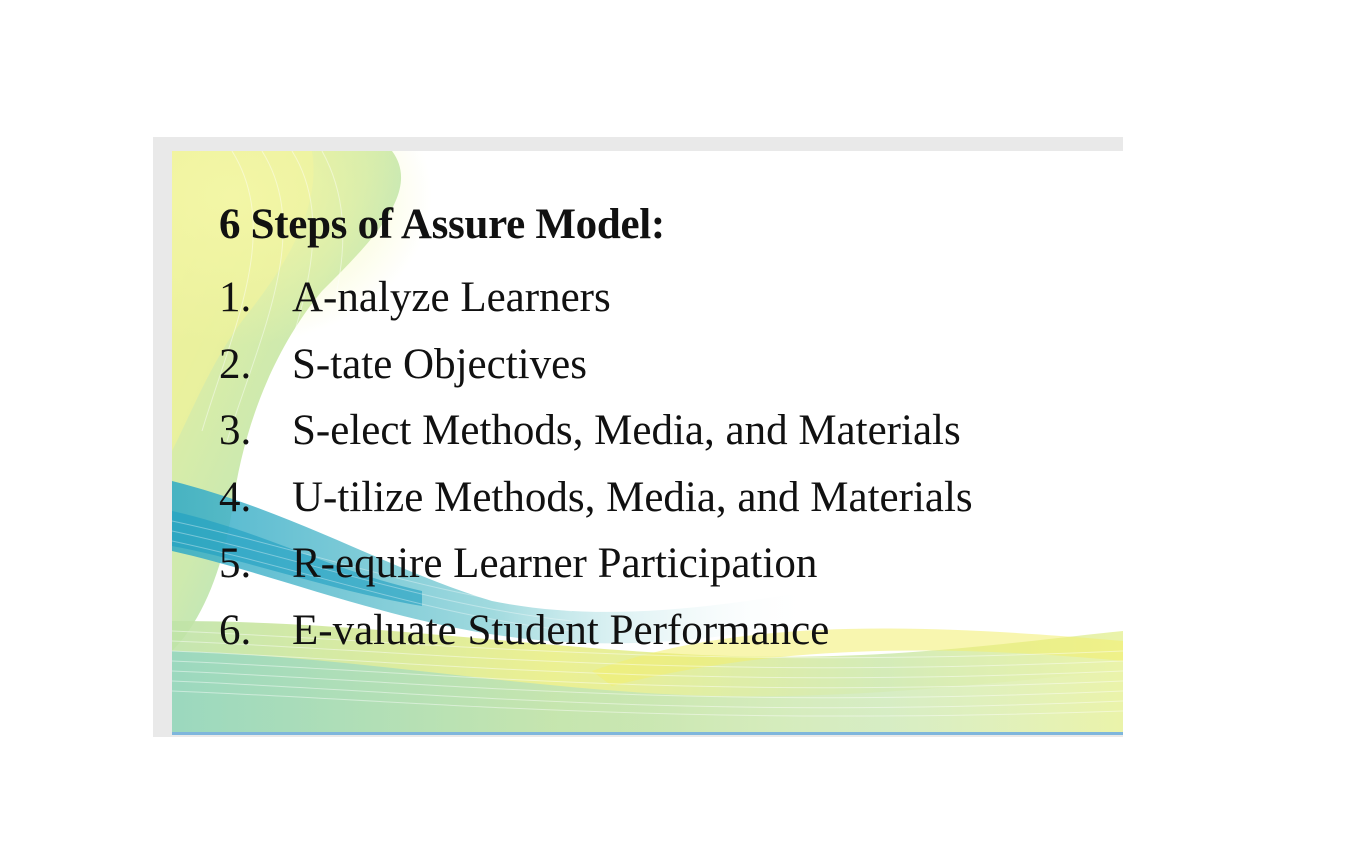  What do you see at coordinates (235, 563) in the screenshot?
I see `step-number: 5.` at bounding box center [235, 563].